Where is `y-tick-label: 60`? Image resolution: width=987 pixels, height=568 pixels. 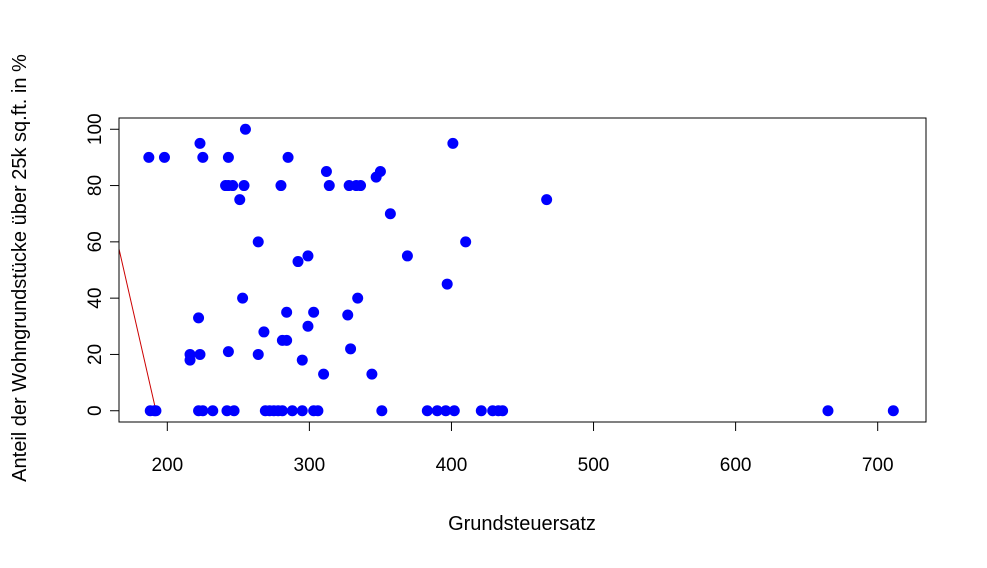 y-tick-label: 60 is located at coordinates (95, 241).